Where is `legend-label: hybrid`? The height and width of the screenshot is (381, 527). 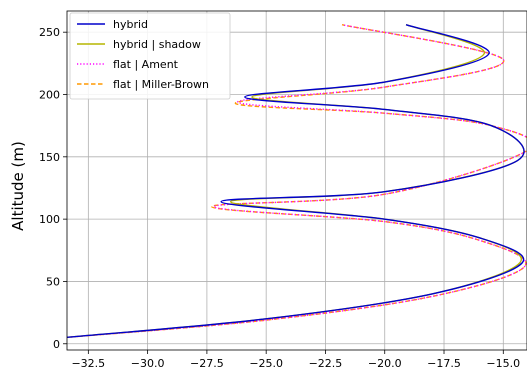 legend-label: hybrid is located at coordinates (130, 24).